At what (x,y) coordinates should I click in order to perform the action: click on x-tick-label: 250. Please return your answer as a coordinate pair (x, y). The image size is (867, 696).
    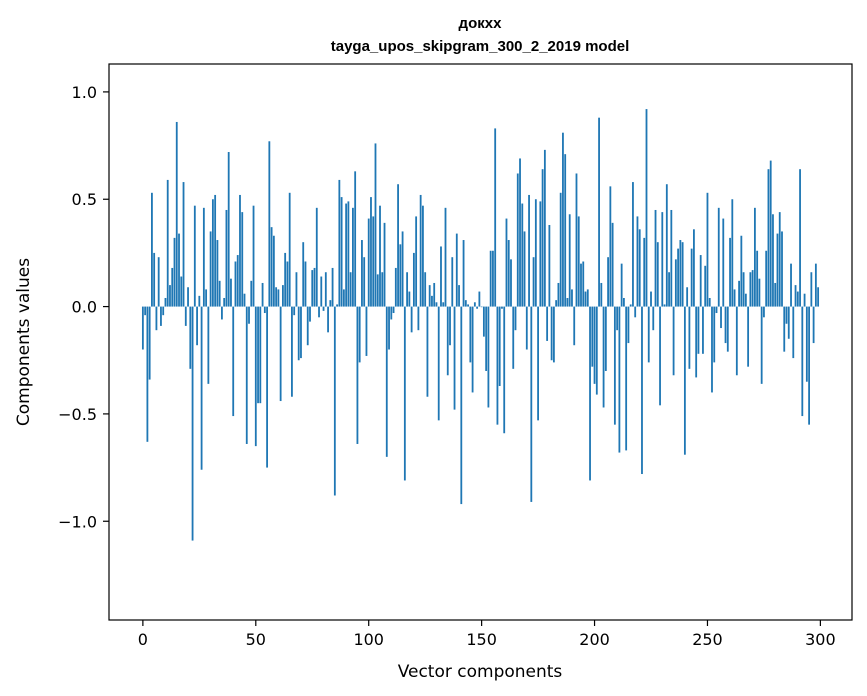
    Looking at the image, I should click on (707, 639).